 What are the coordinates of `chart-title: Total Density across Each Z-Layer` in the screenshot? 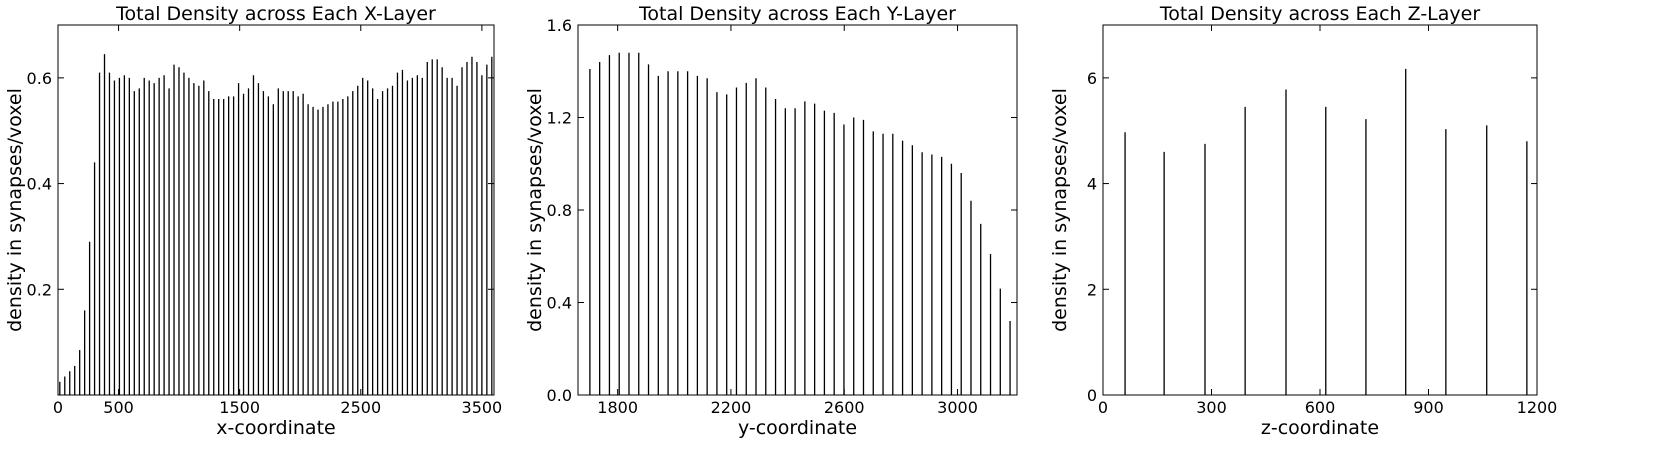 It's located at (1320, 14).